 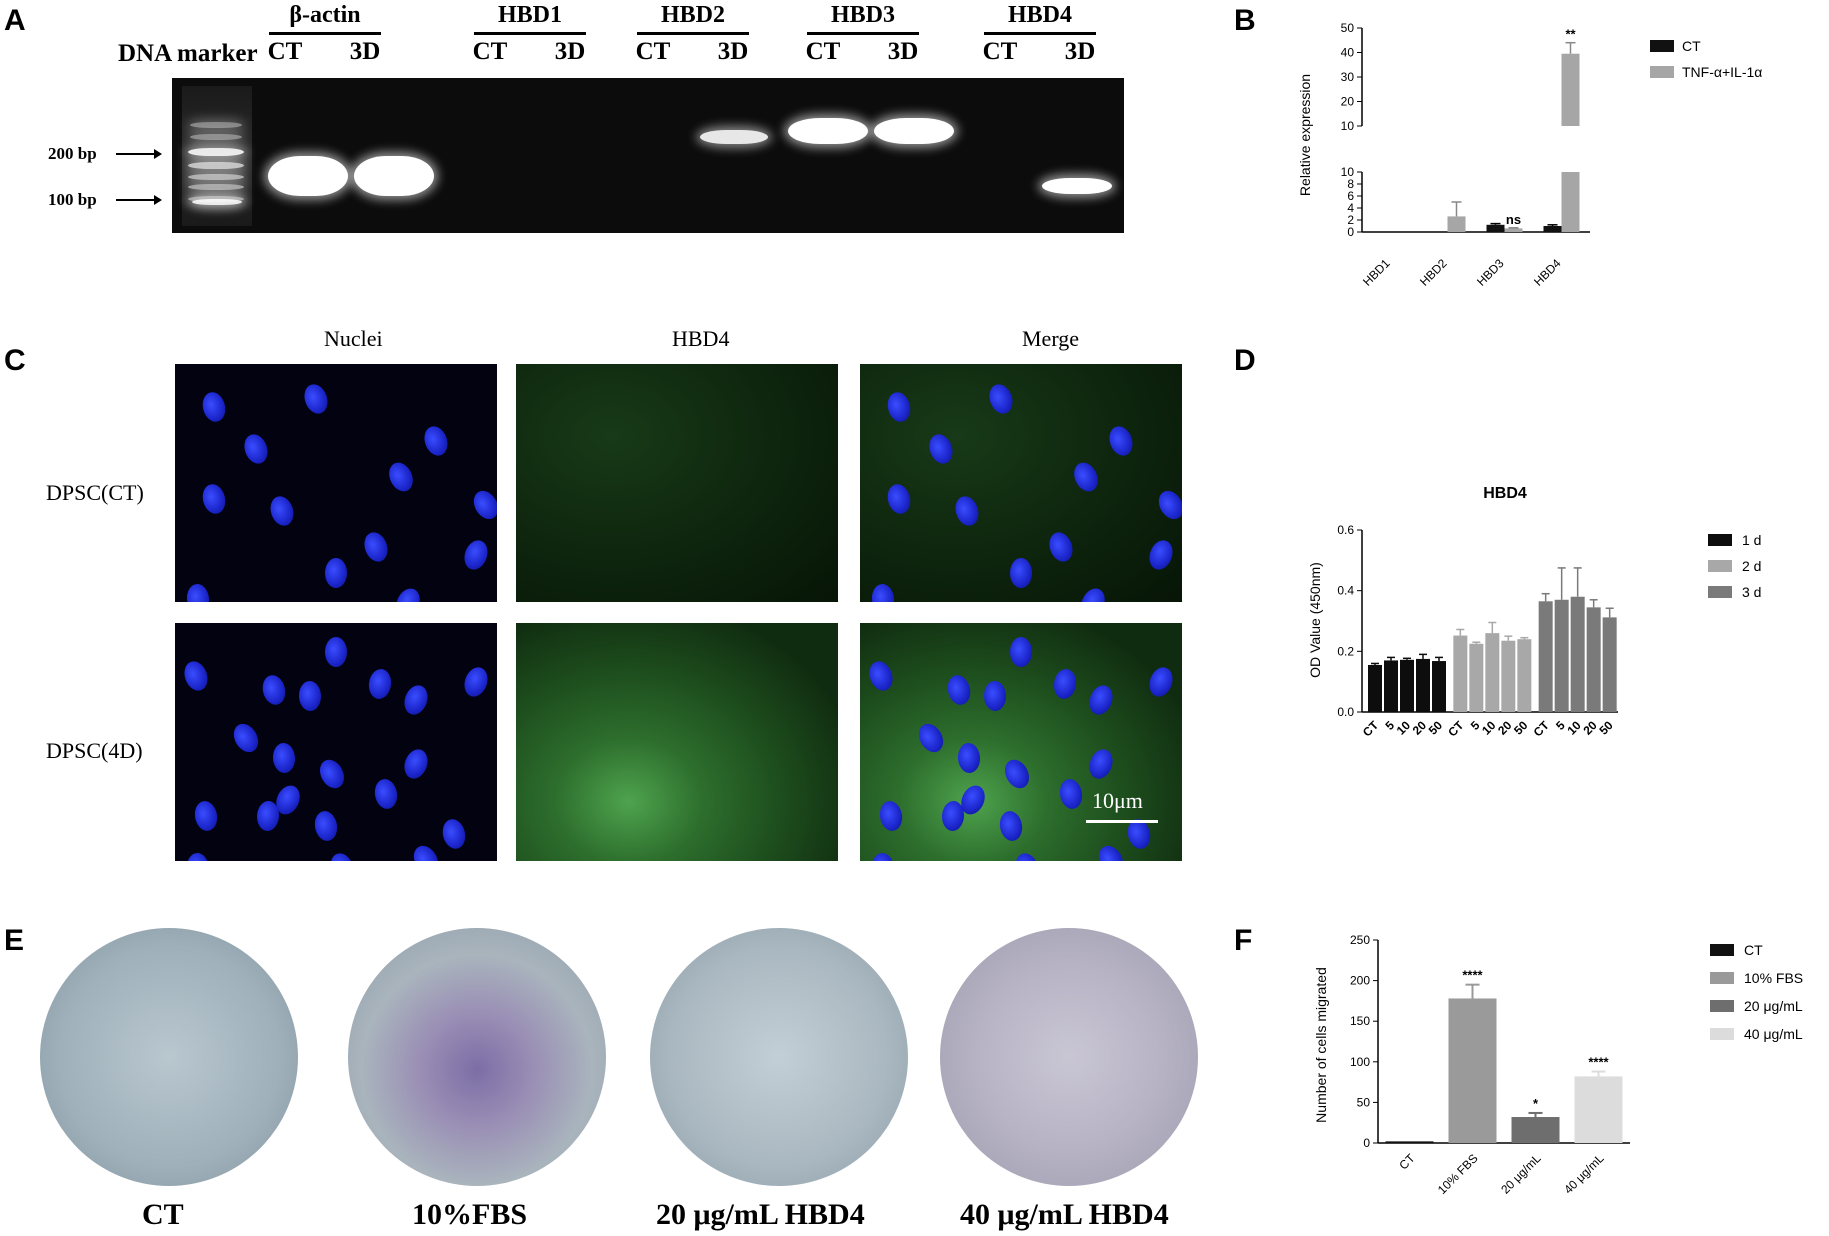 What do you see at coordinates (1064, 1214) in the screenshot?
I see `dish-label-40: 40 μg/mL HBD4` at bounding box center [1064, 1214].